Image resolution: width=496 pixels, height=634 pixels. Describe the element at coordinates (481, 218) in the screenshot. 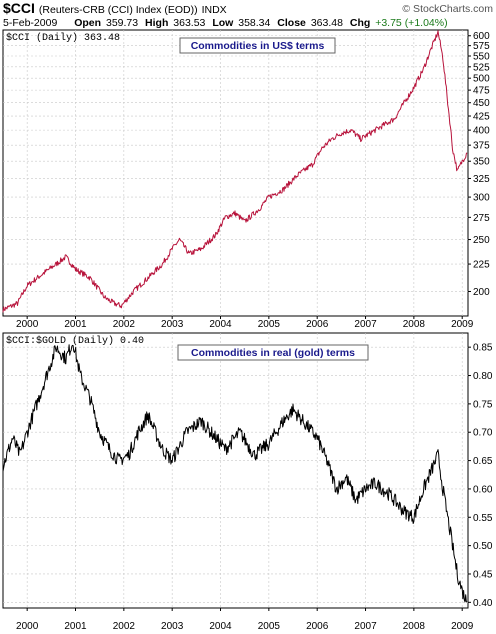

I see `y-tick-label: 275` at that location.